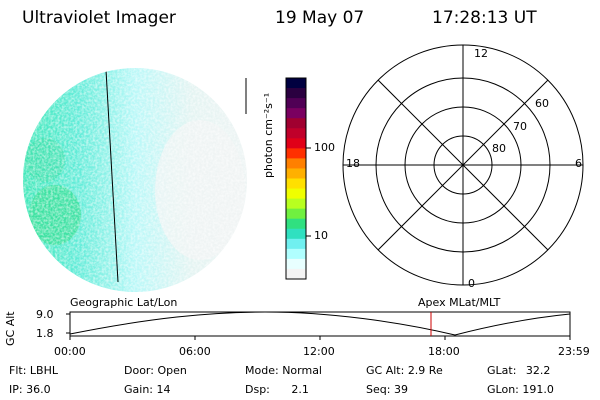 This screenshot has width=600, height=400. Describe the element at coordinates (404, 370) in the screenshot. I see `status-gc-alt: GC Alt: 2.9 Re` at that location.